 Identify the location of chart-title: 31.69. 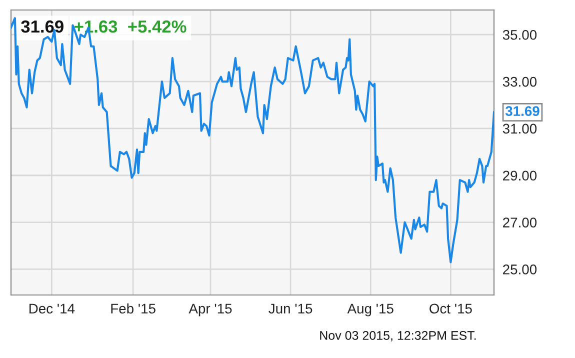
(42, 26).